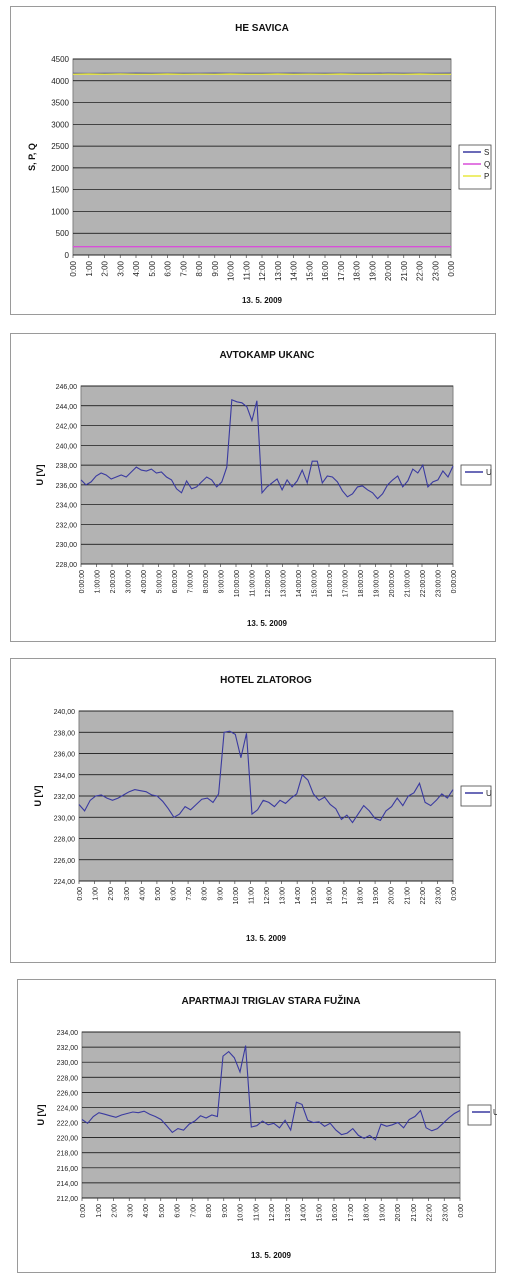 The width and height of the screenshot is (507, 1281). What do you see at coordinates (144, 581) in the screenshot?
I see `x-tick-label: 4:00:00` at bounding box center [144, 581].